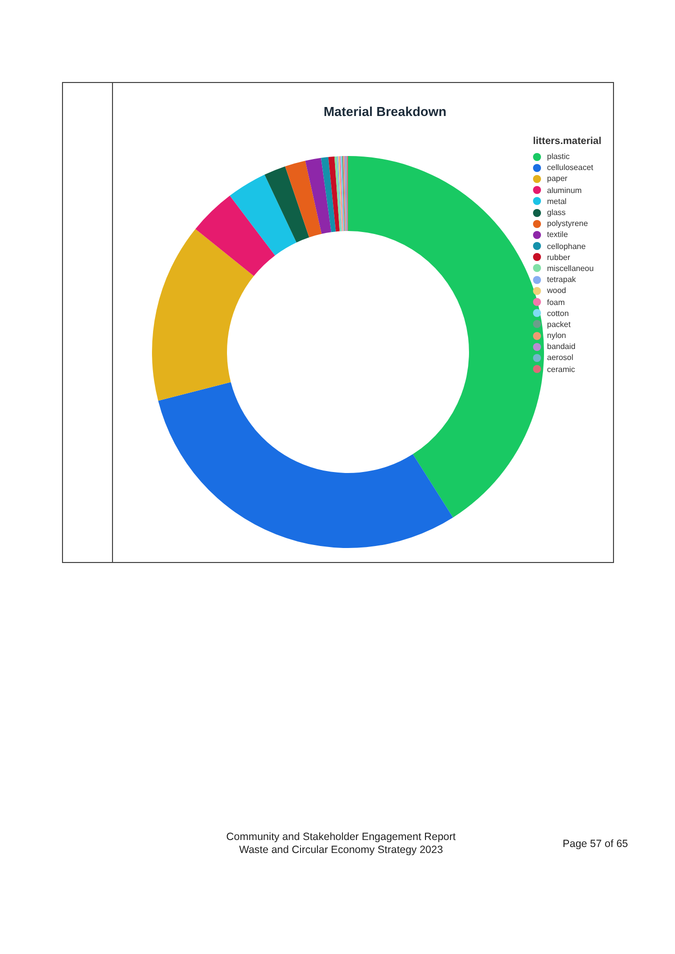  I want to click on legend-label: miscellaneou, so click(570, 268).